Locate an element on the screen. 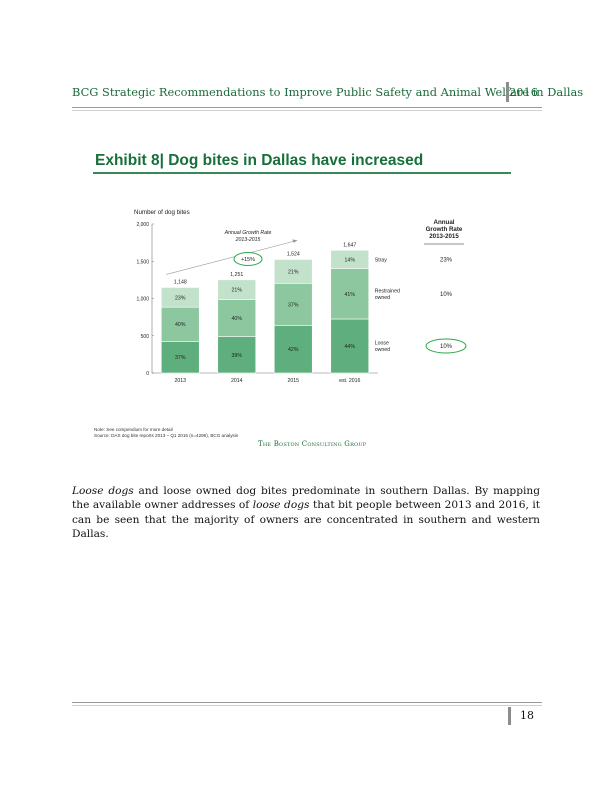 Image resolution: width=612 pixels, height=792 pixels. legend-label-loose-owned: owned is located at coordinates (382, 350).